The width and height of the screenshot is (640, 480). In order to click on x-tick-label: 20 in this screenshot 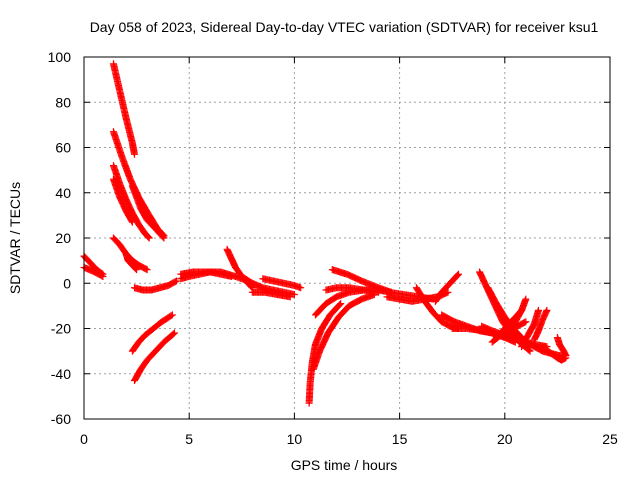, I will do `click(505, 439)`.